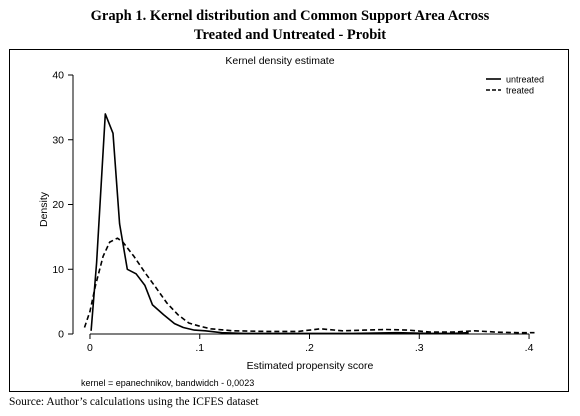 The height and width of the screenshot is (416, 580). I want to click on x-tick-label: .4, so click(529, 348).